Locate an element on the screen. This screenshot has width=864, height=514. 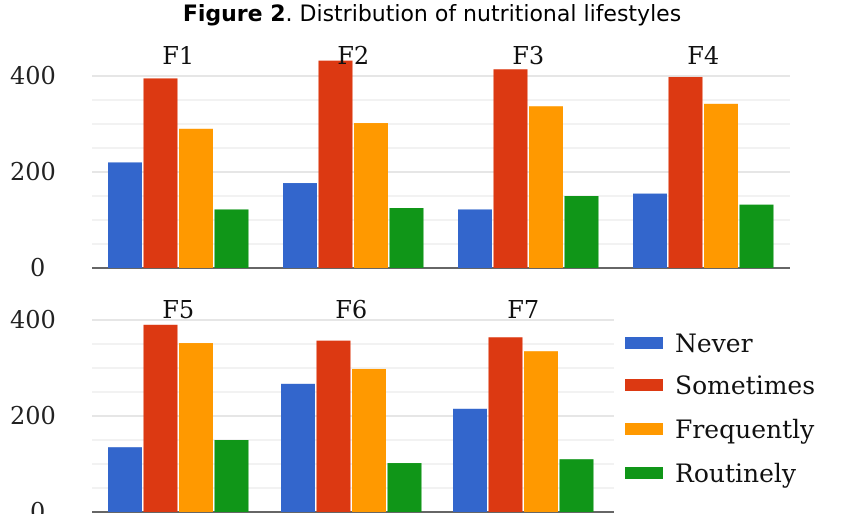
chart-title-figure-number: Figure 2 is located at coordinates (234, 14).